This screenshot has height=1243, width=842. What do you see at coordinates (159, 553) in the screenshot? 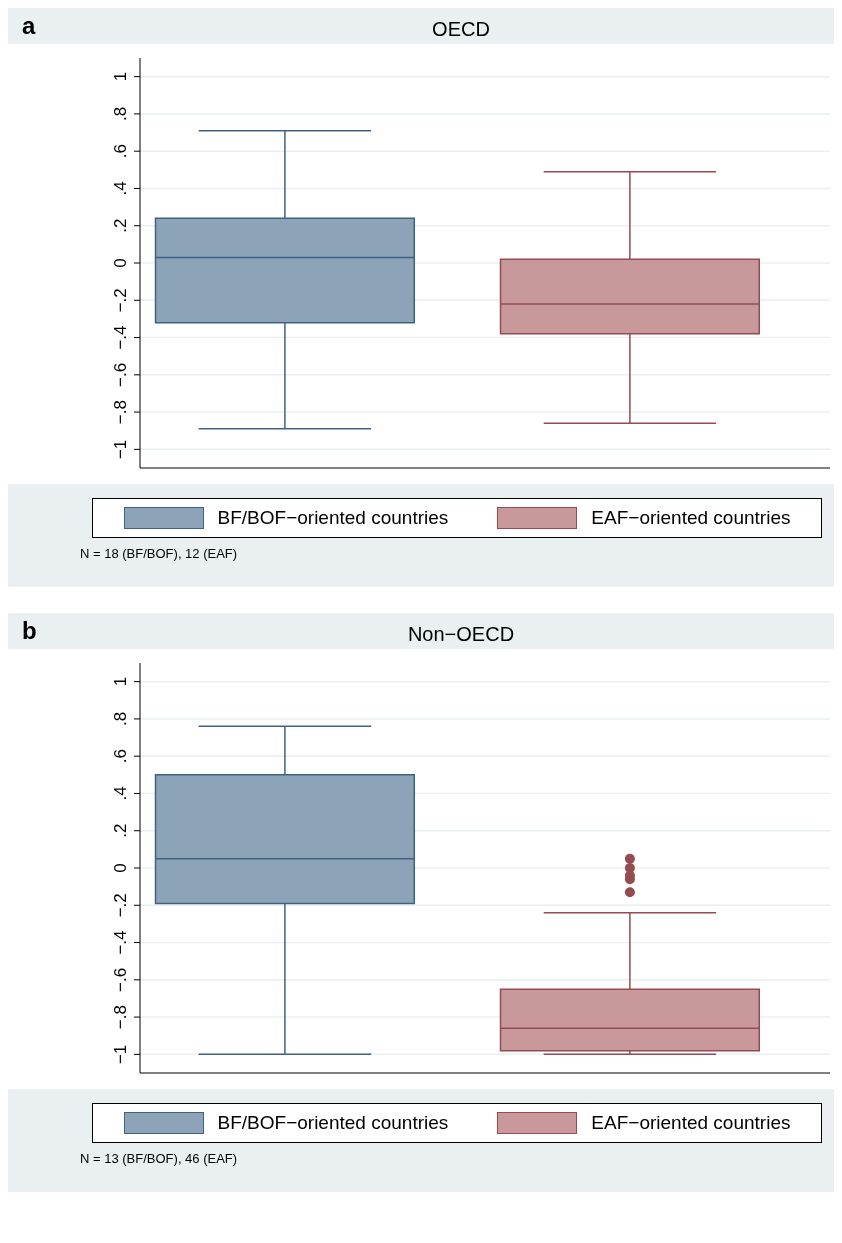
I see `text: N = 18 (BF/BOF), 12 (EAF)` at bounding box center [159, 553].